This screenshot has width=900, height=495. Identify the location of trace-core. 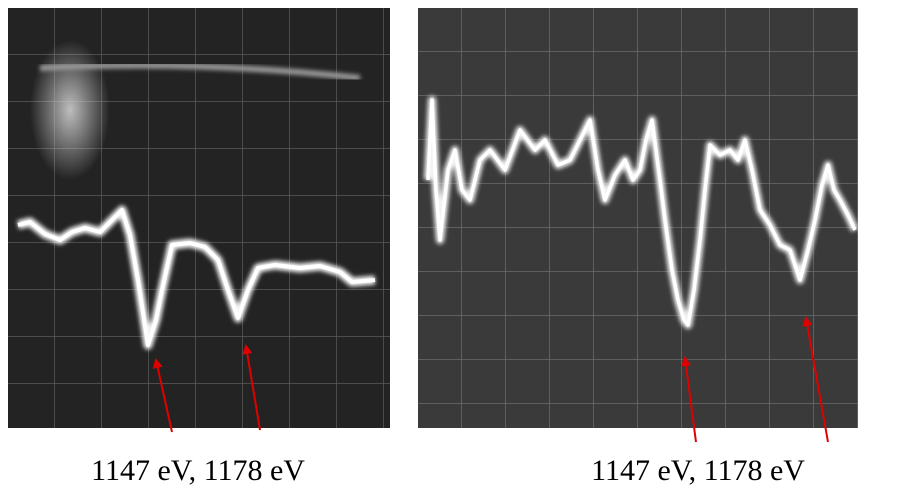
(196, 277).